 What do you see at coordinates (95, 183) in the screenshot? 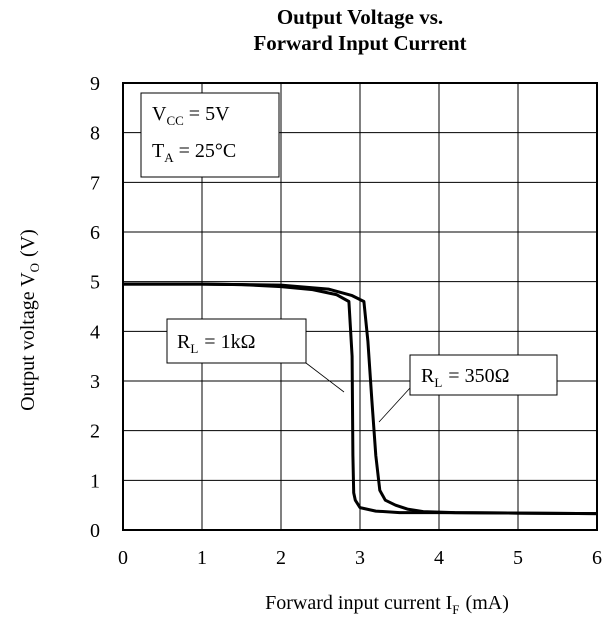
I see `y-tick-label: 7` at bounding box center [95, 183].